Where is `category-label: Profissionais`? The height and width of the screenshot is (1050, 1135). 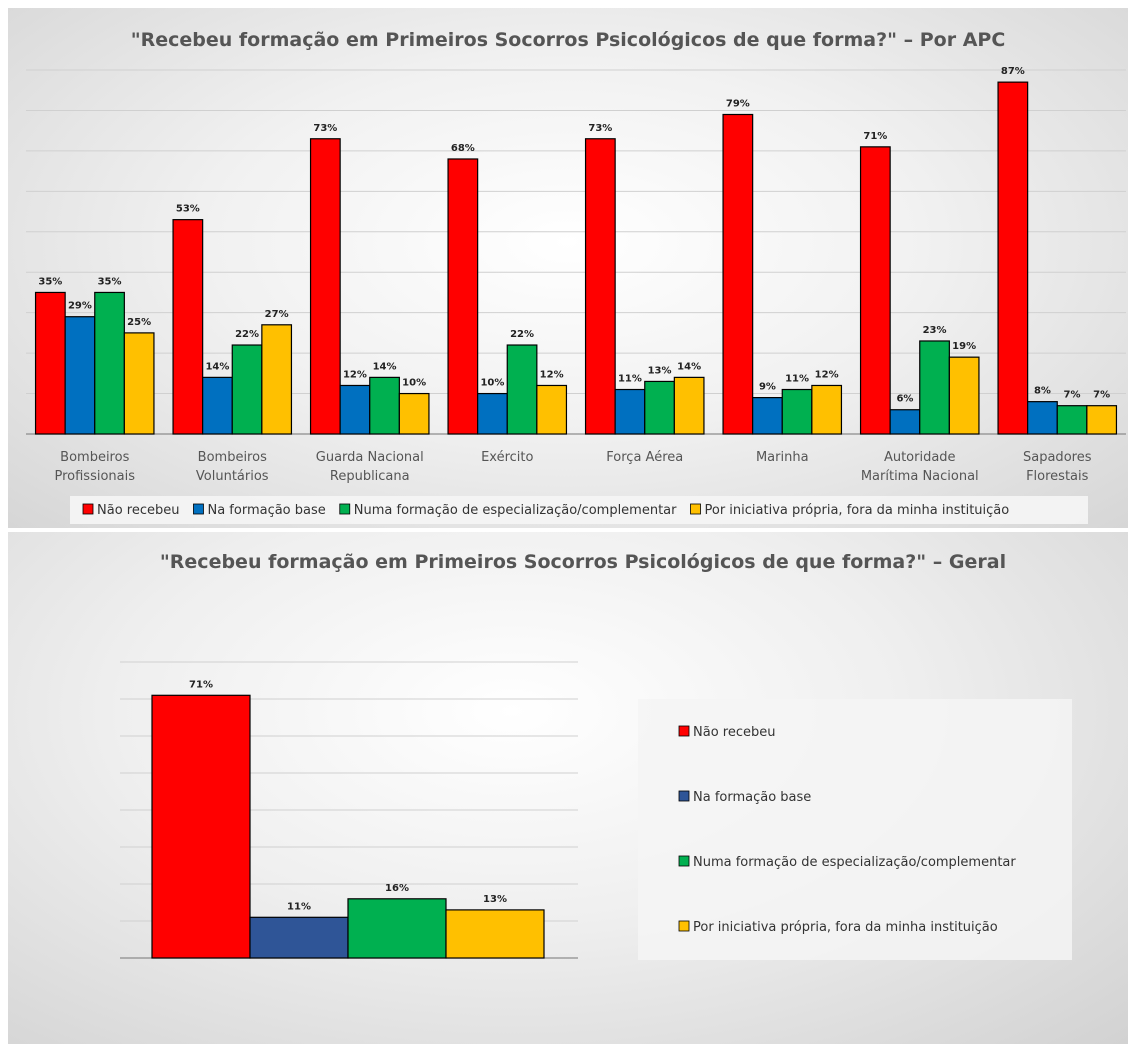 category-label: Profissionais is located at coordinates (94, 476).